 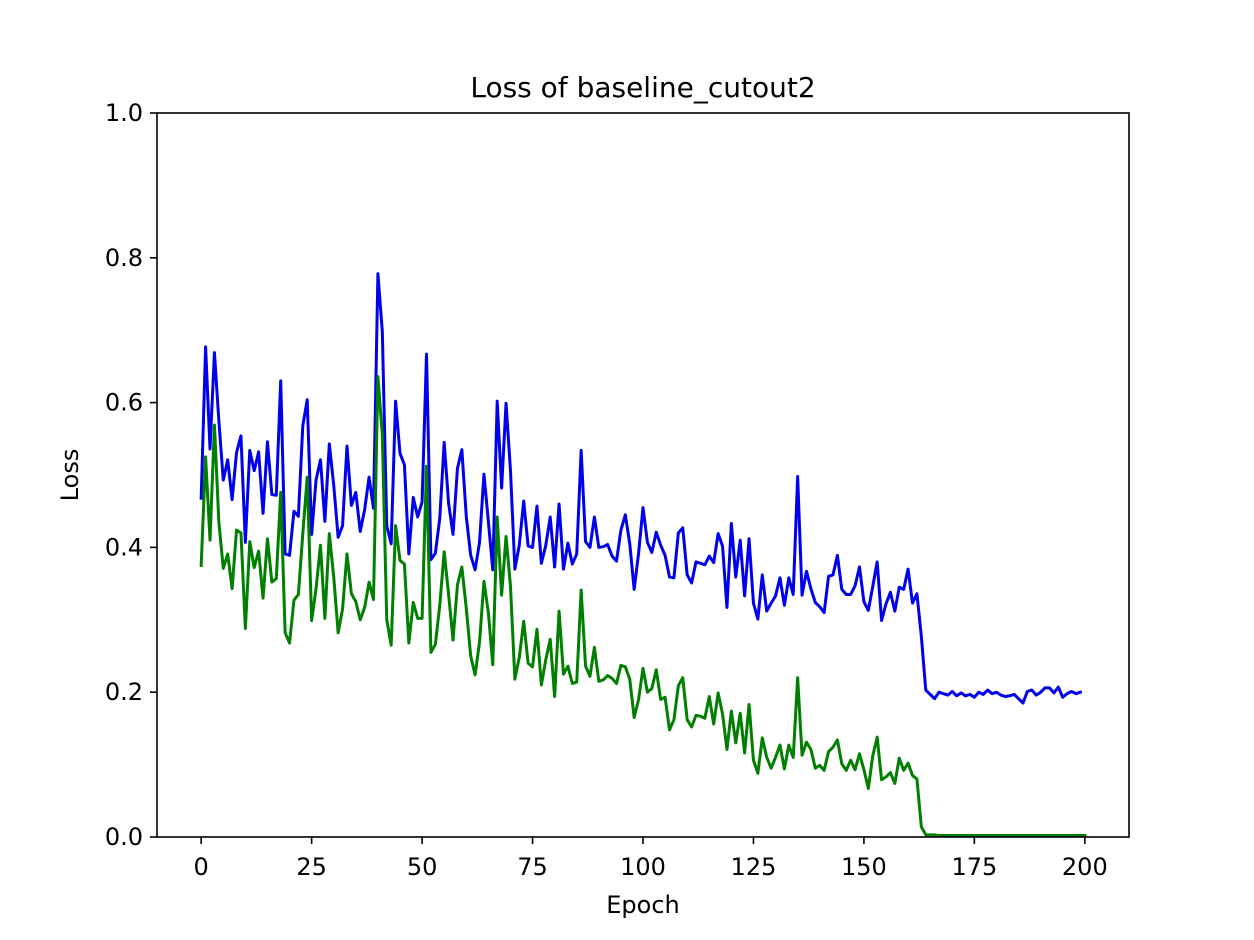 I want to click on y-tick-label: 0.0, so click(x=124, y=837).